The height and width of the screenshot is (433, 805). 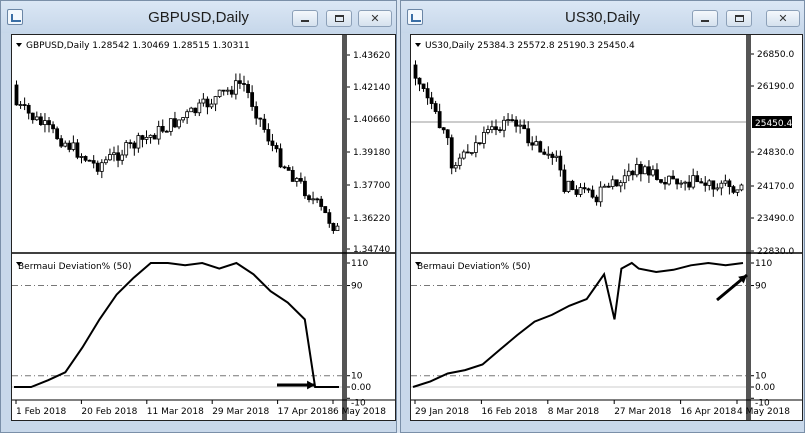 I want to click on indicator-name: Bermaui Deviation% (50), so click(x=75, y=267).